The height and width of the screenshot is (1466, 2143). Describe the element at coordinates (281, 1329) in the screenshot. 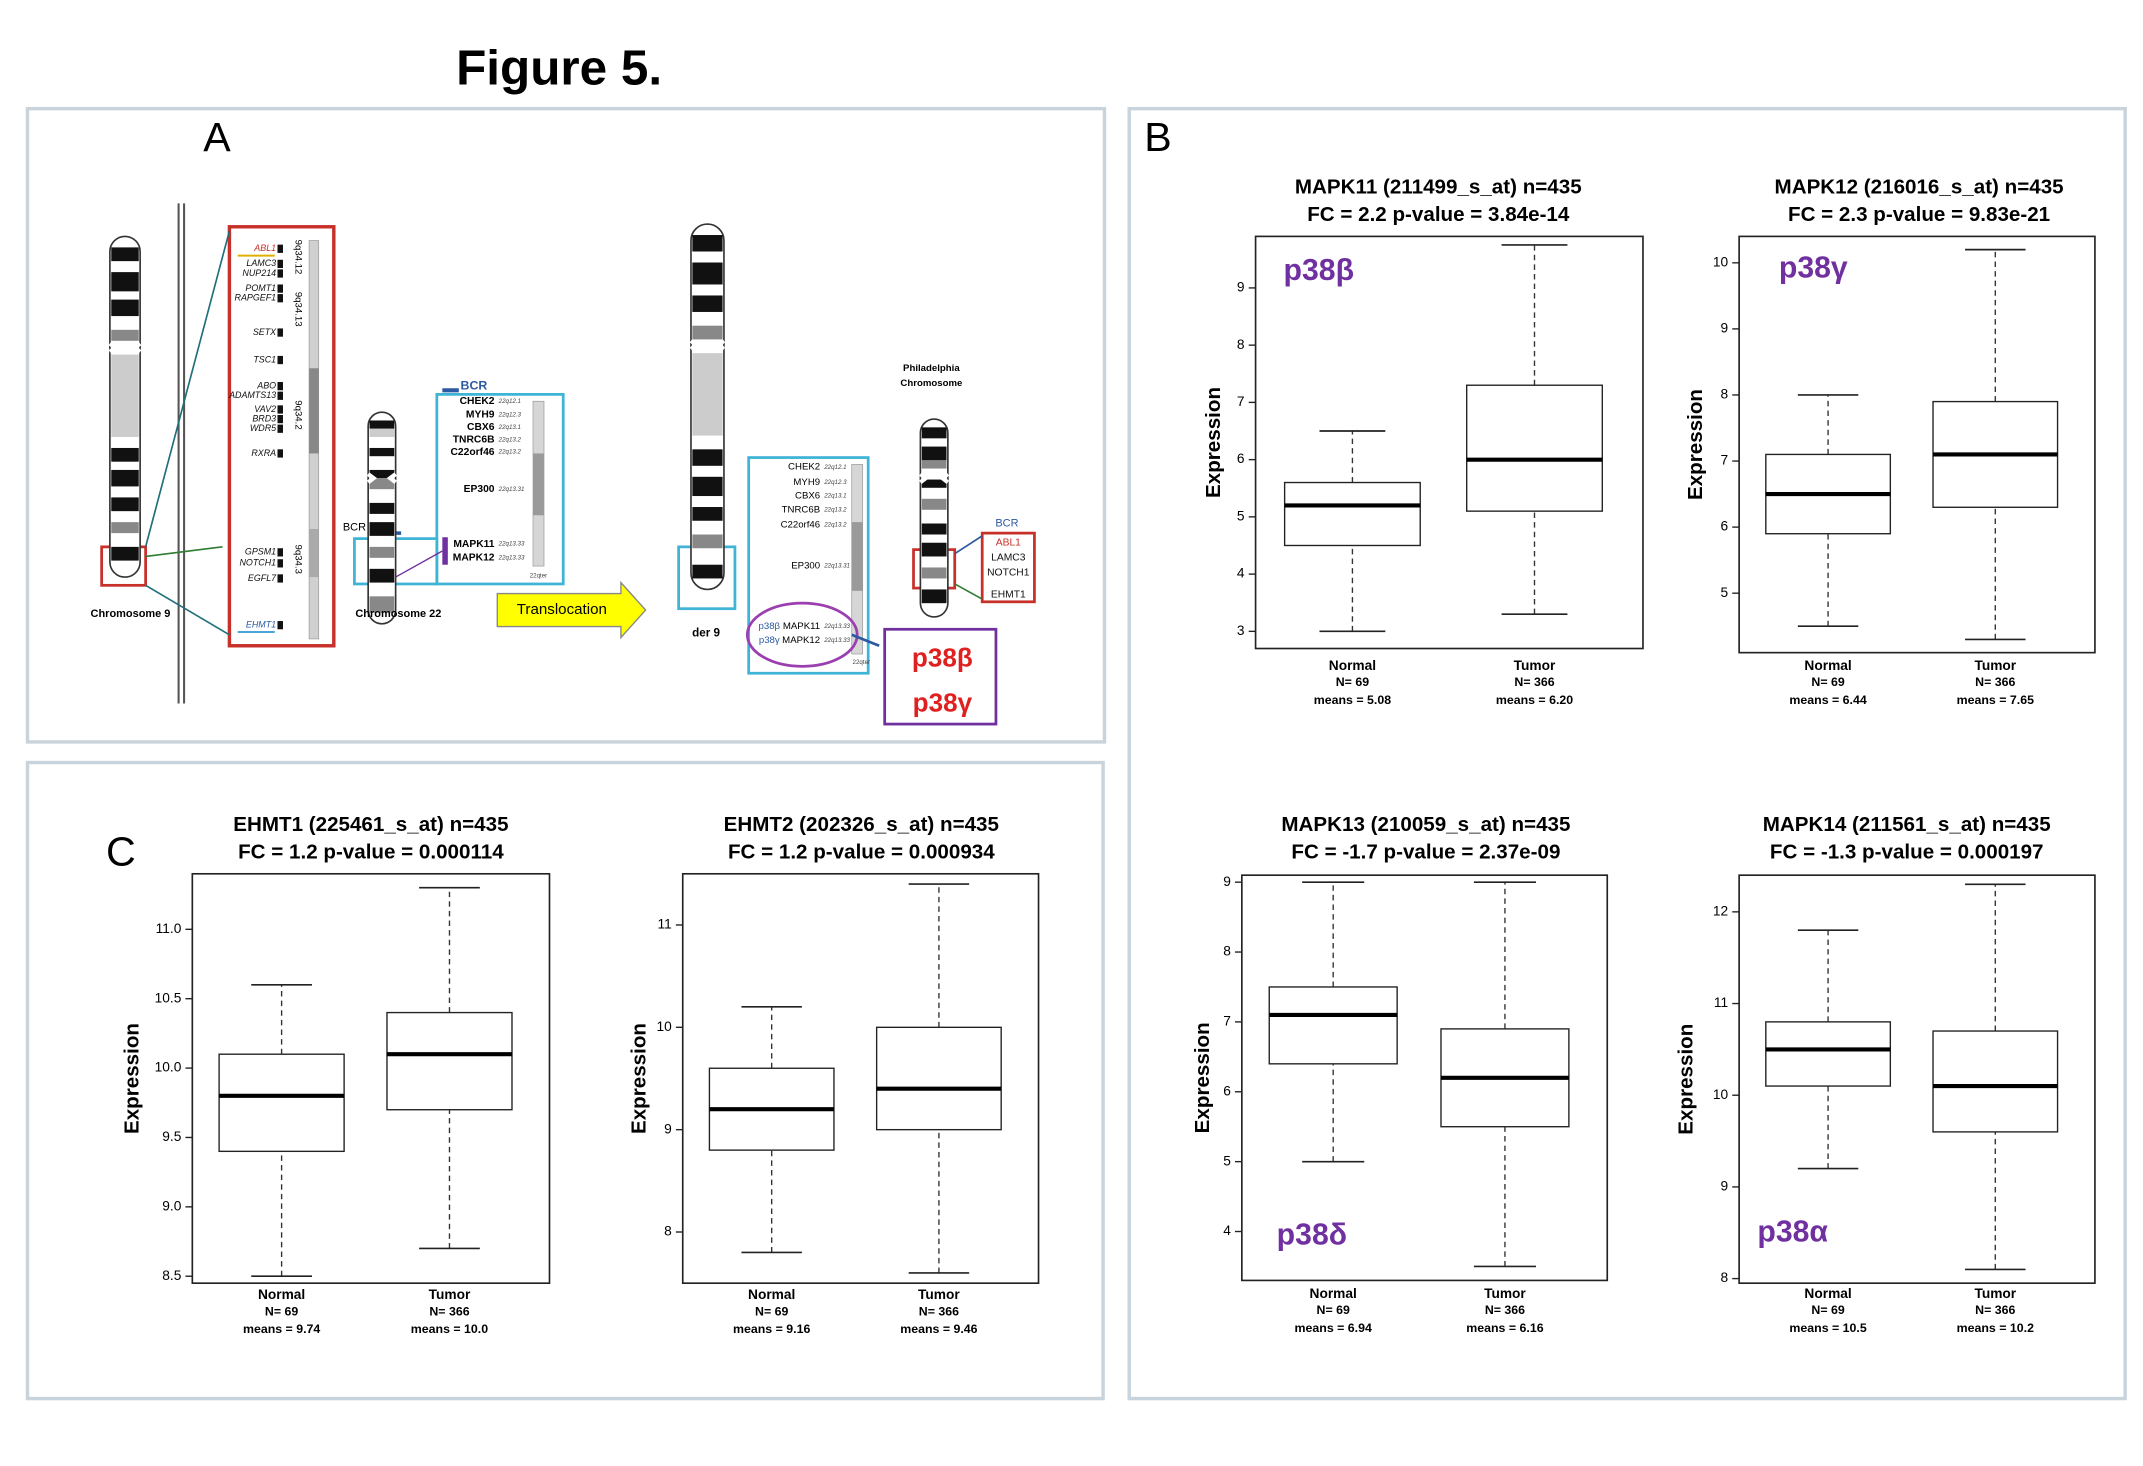

I see `means-label: means = 9.74` at that location.